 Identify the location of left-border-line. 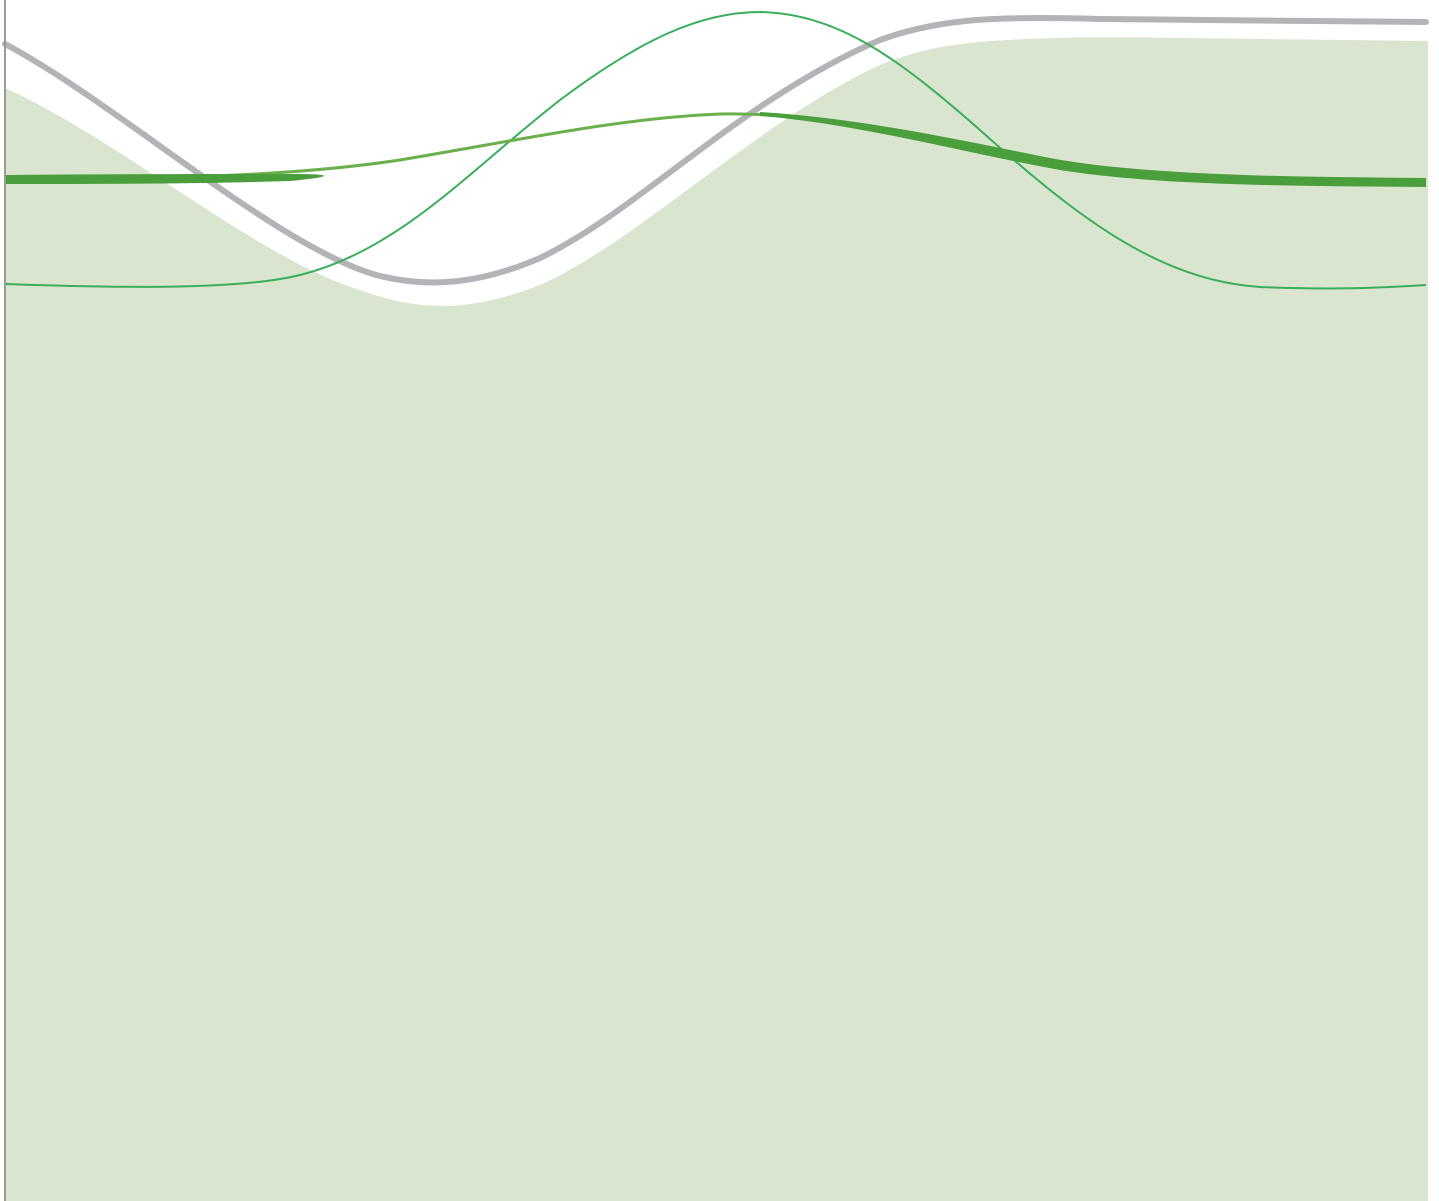
(5, 600).